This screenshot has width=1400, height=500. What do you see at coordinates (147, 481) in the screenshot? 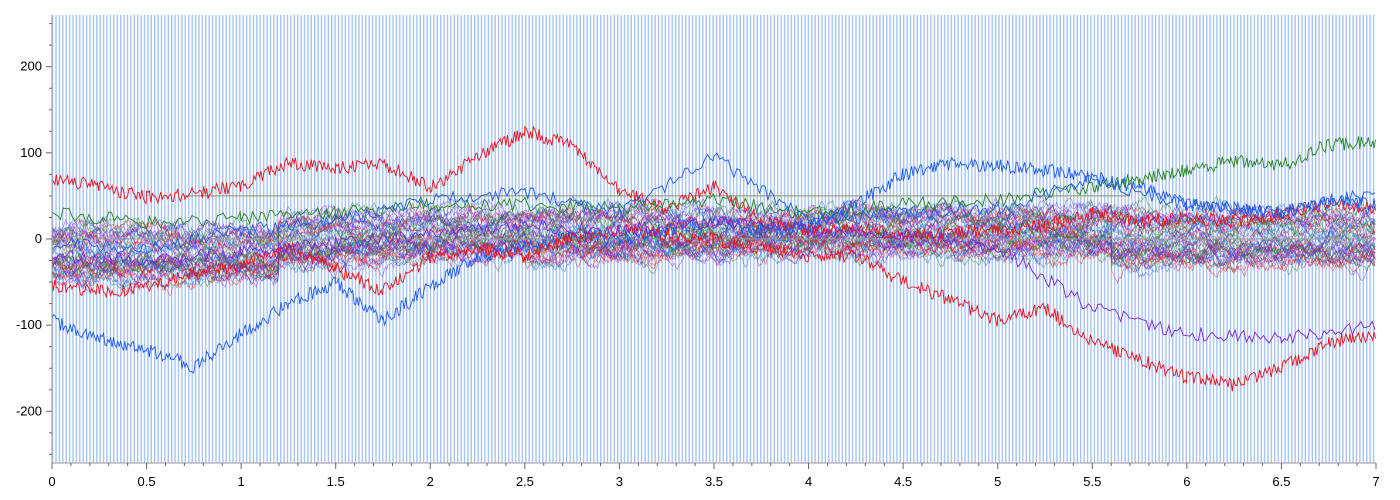
I see `x-tick-label: 0.5` at bounding box center [147, 481].